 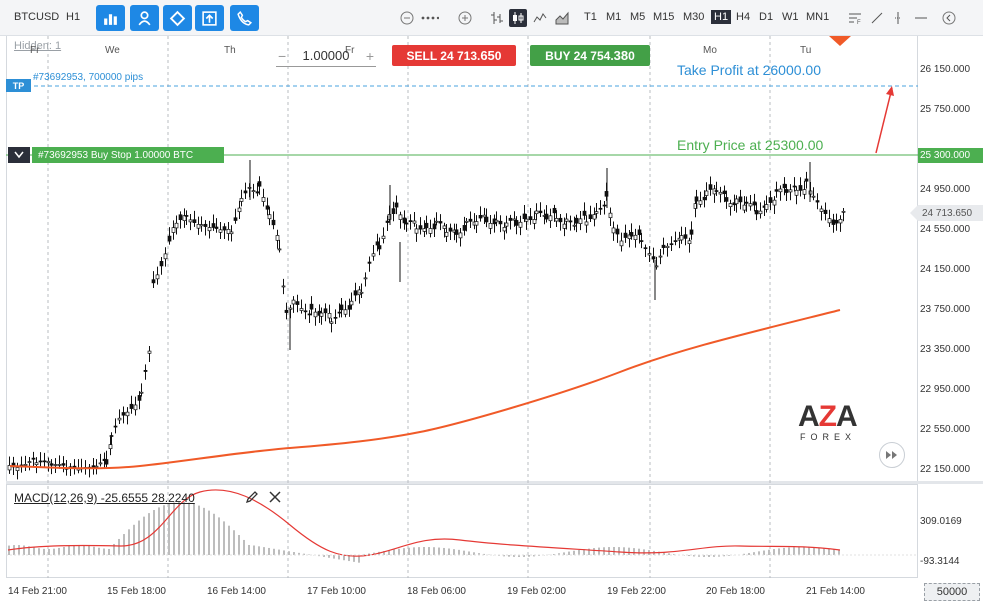 What do you see at coordinates (735, 591) in the screenshot?
I see `time-tick: 20 Feb 18:00` at bounding box center [735, 591].